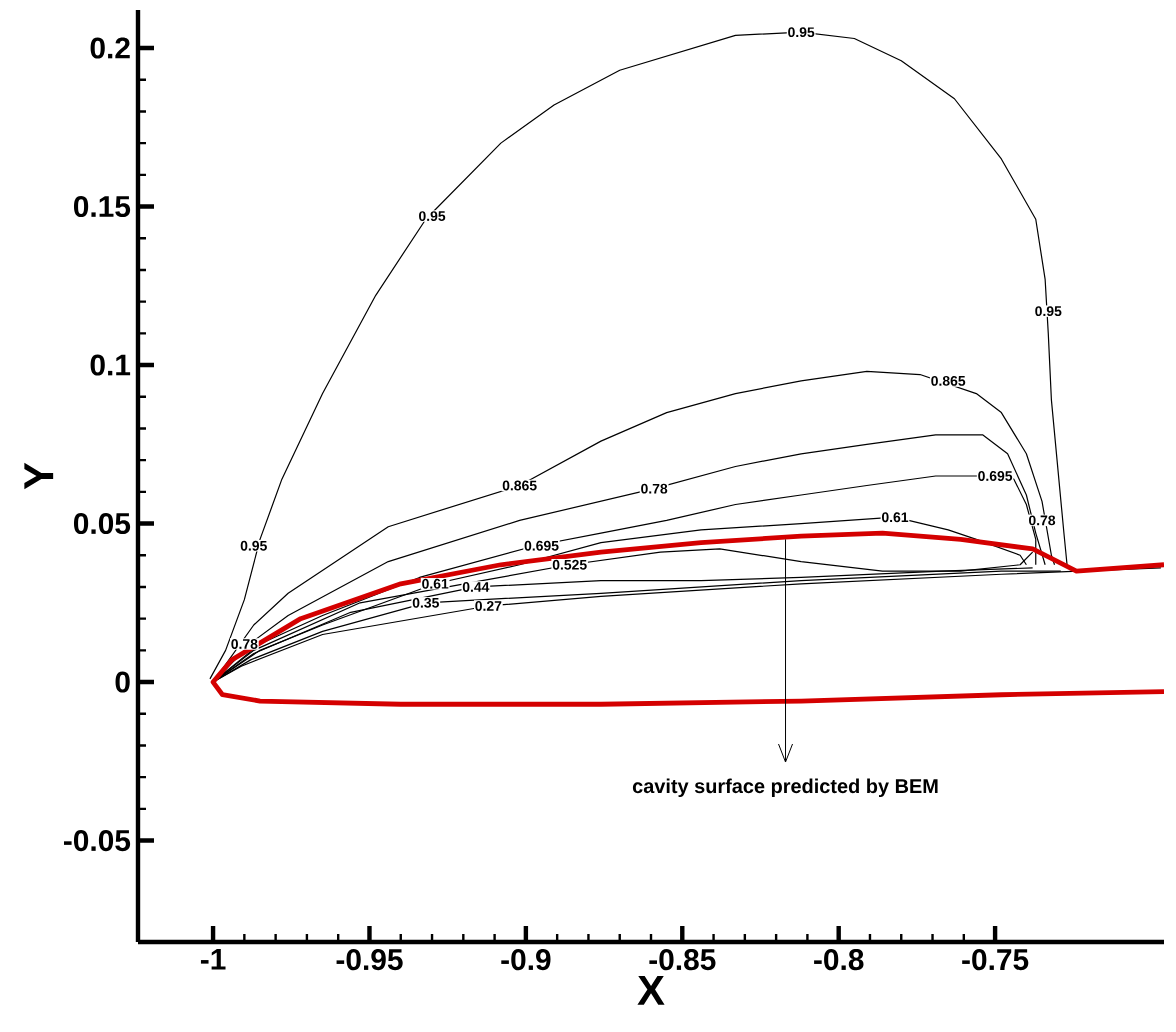 Image resolution: width=1176 pixels, height=1032 pixels. Describe the element at coordinates (369, 960) in the screenshot. I see `x-tick-label: -0.95` at that location.